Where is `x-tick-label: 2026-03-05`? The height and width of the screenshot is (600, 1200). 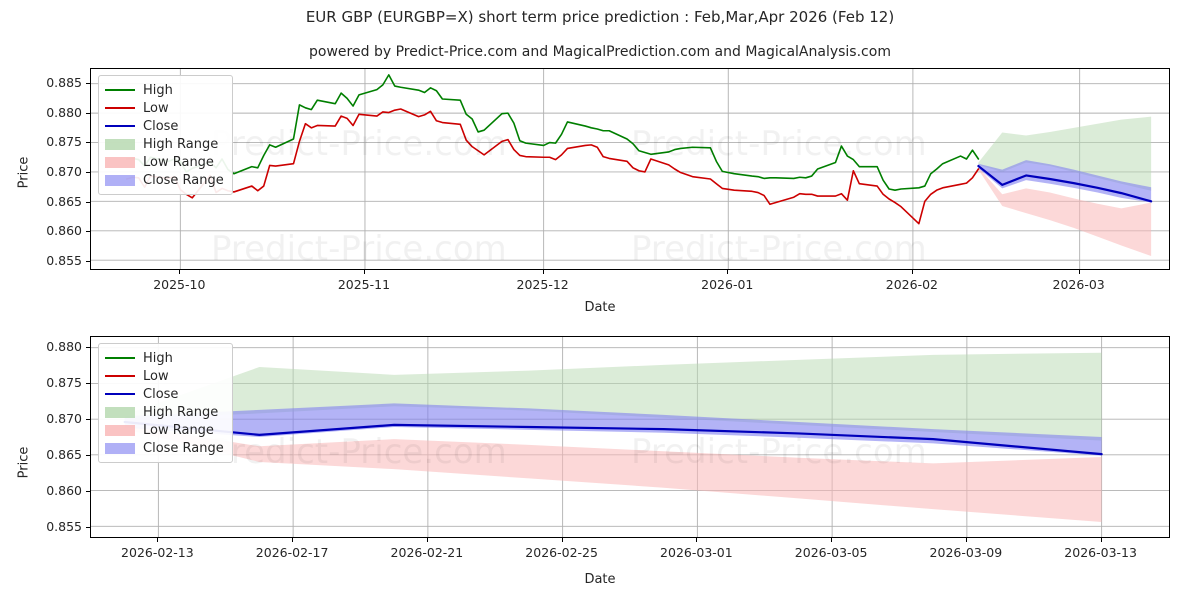
x-tick-label: 2026-03-05 is located at coordinates (831, 552).